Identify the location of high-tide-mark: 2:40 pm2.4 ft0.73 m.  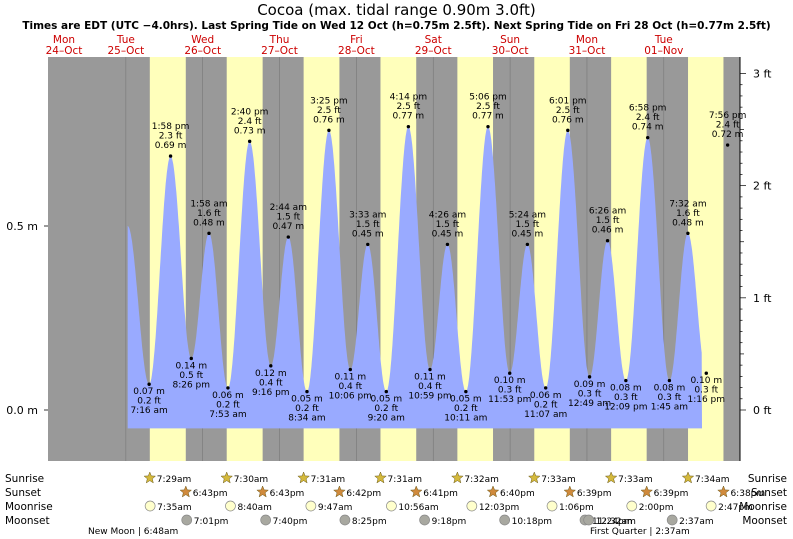
(249, 125).